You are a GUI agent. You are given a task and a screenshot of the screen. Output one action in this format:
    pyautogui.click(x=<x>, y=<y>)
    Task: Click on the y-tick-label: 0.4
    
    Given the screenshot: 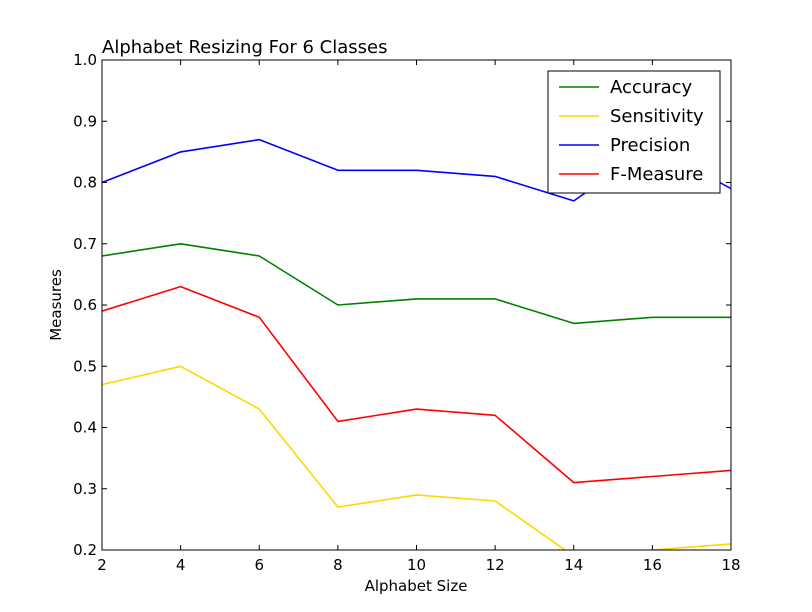 What is the action you would take?
    pyautogui.click(x=85, y=428)
    